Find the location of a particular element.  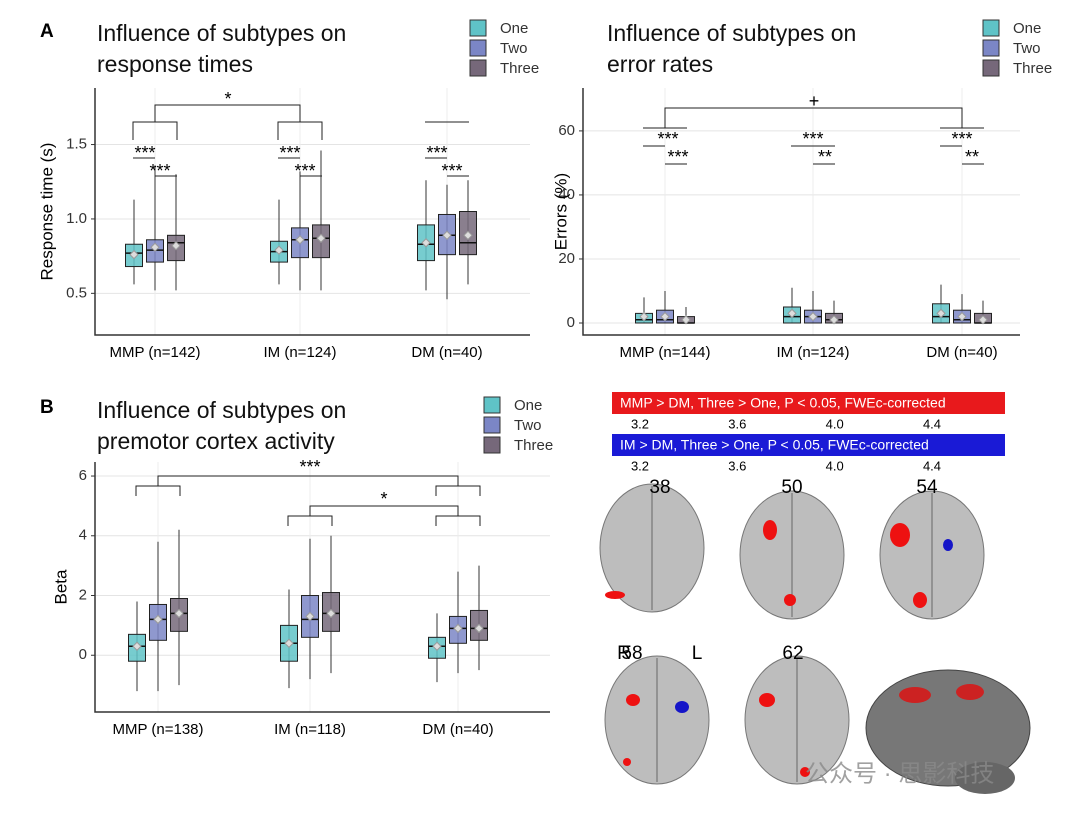

brain-cerebellum is located at coordinates (985, 778).